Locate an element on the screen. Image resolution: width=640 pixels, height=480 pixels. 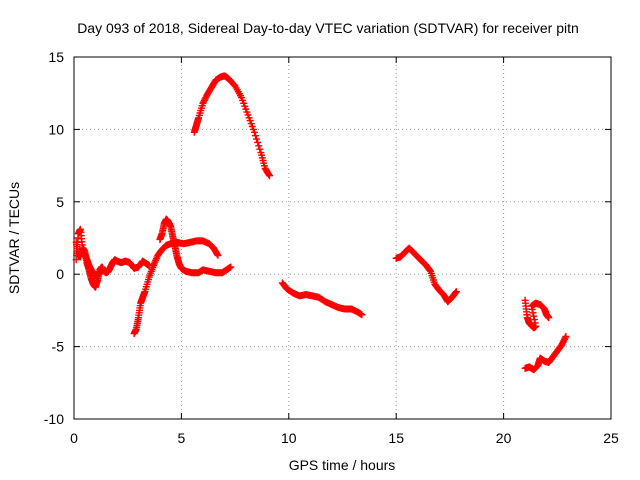
y-tick-label: -5 is located at coordinates (58, 347).